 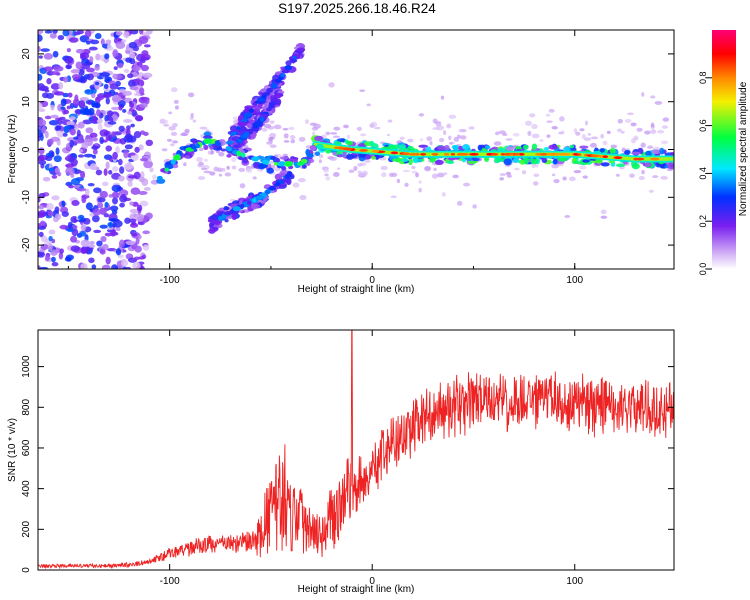 What do you see at coordinates (356, 289) in the screenshot?
I see `spectrogram-xlabel: Height of straight line (km)` at bounding box center [356, 289].